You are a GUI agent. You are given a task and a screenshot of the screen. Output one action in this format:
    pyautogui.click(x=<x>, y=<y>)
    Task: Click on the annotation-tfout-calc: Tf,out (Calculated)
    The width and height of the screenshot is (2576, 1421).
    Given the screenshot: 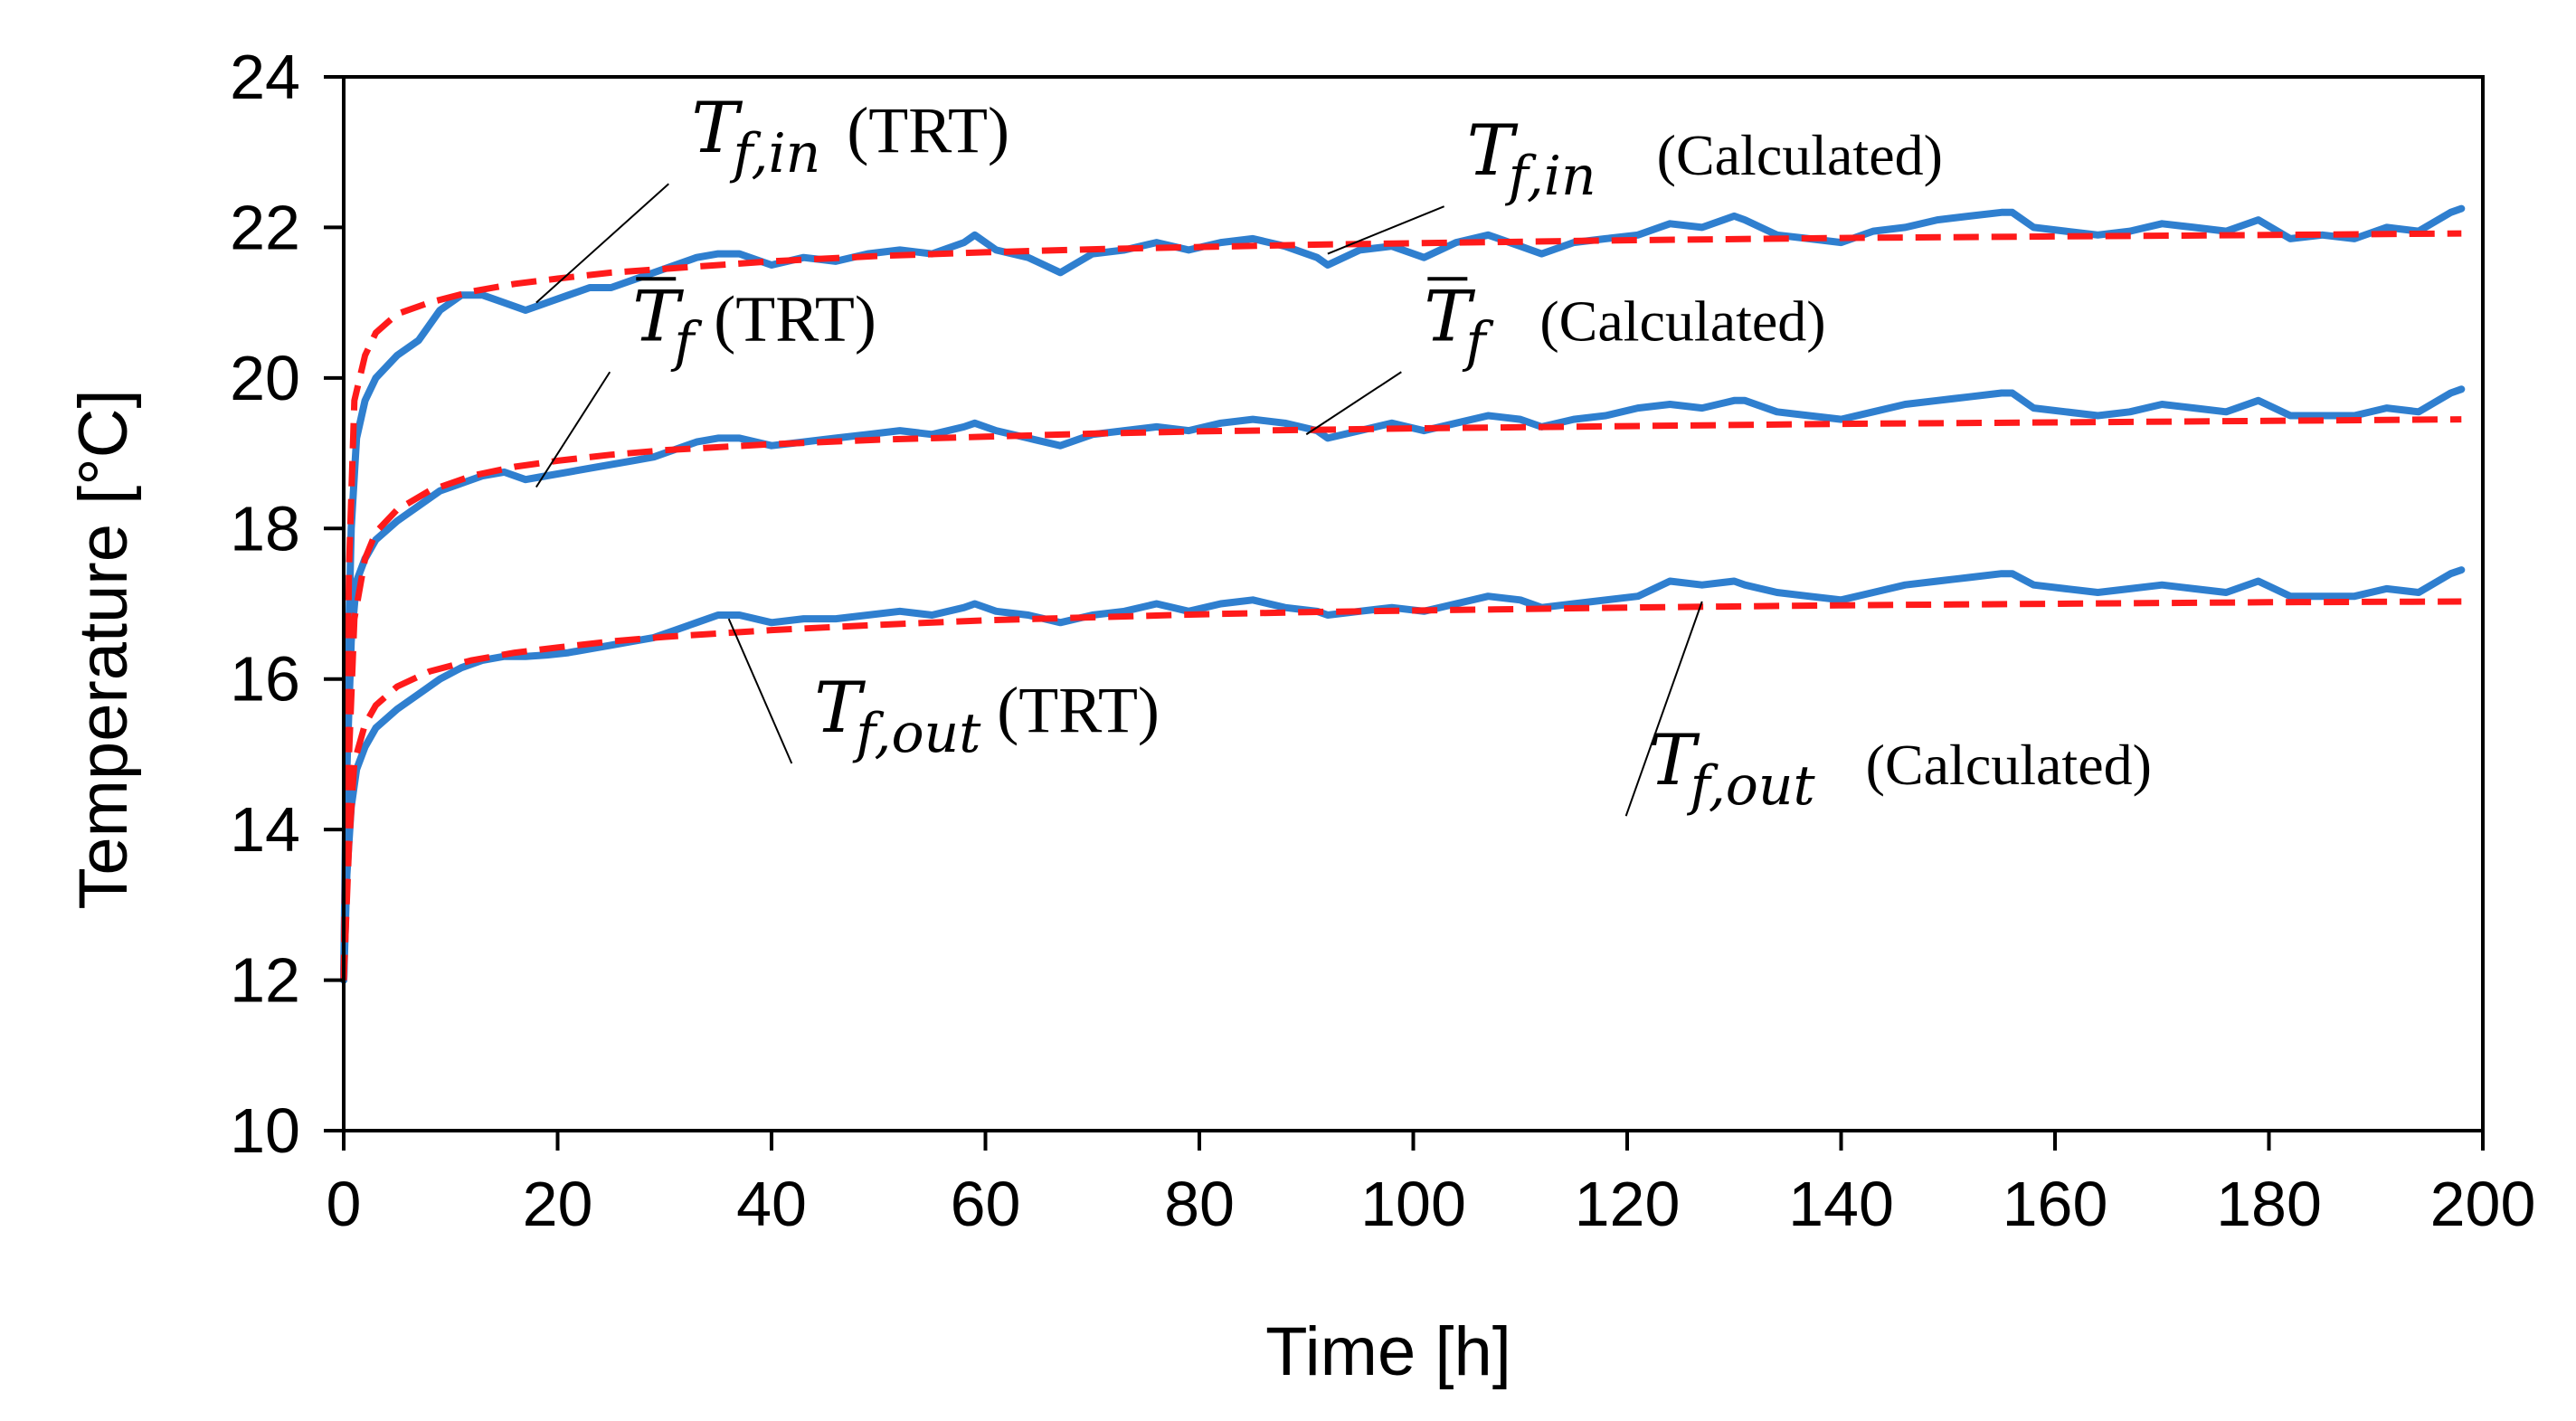 What is the action you would take?
    pyautogui.click(x=1888, y=709)
    